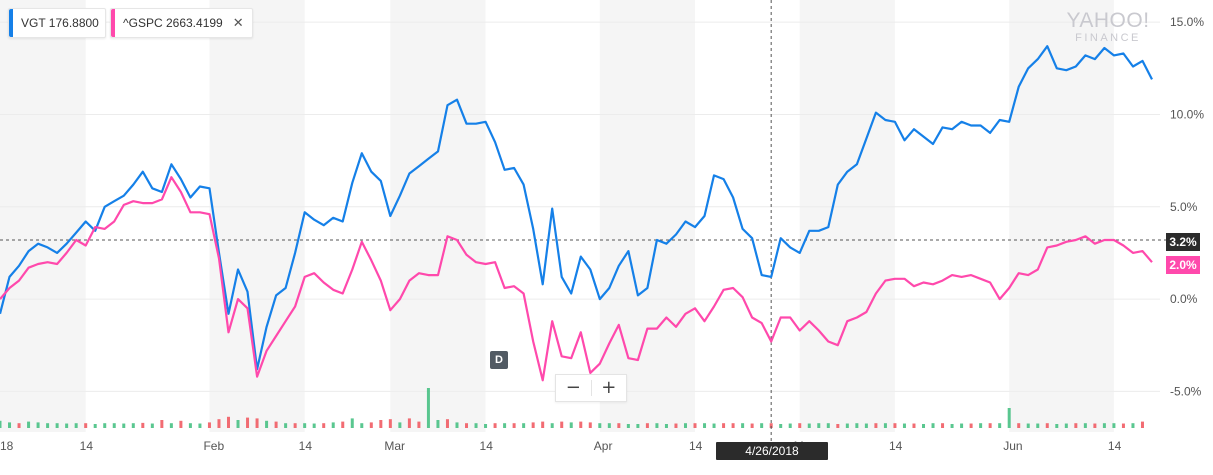 This screenshot has width=1213, height=475. I want to click on legend-chip-gspc: ^GSPC 2663.4199 ✕, so click(181, 23).